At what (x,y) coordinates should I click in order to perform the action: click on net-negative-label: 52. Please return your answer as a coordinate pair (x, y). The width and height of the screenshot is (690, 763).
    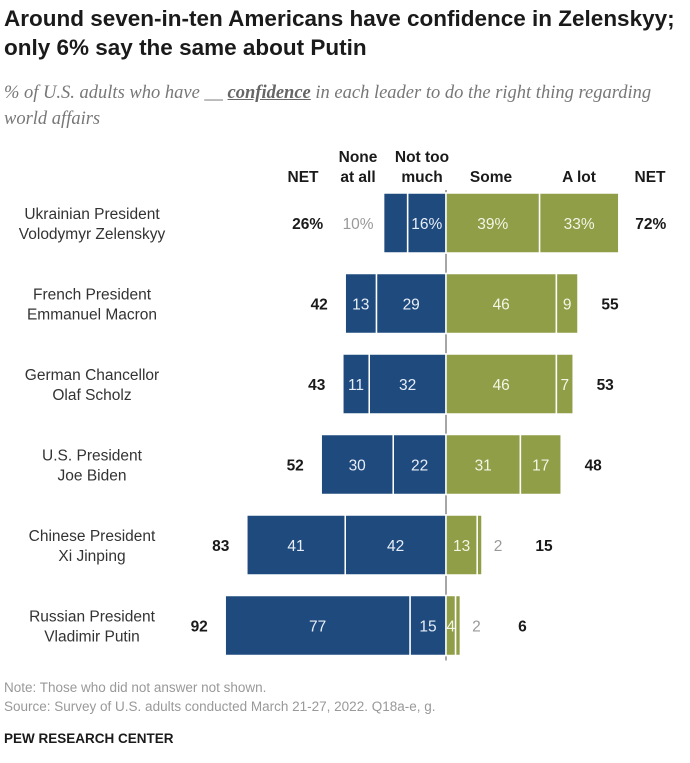
    Looking at the image, I should click on (295, 466).